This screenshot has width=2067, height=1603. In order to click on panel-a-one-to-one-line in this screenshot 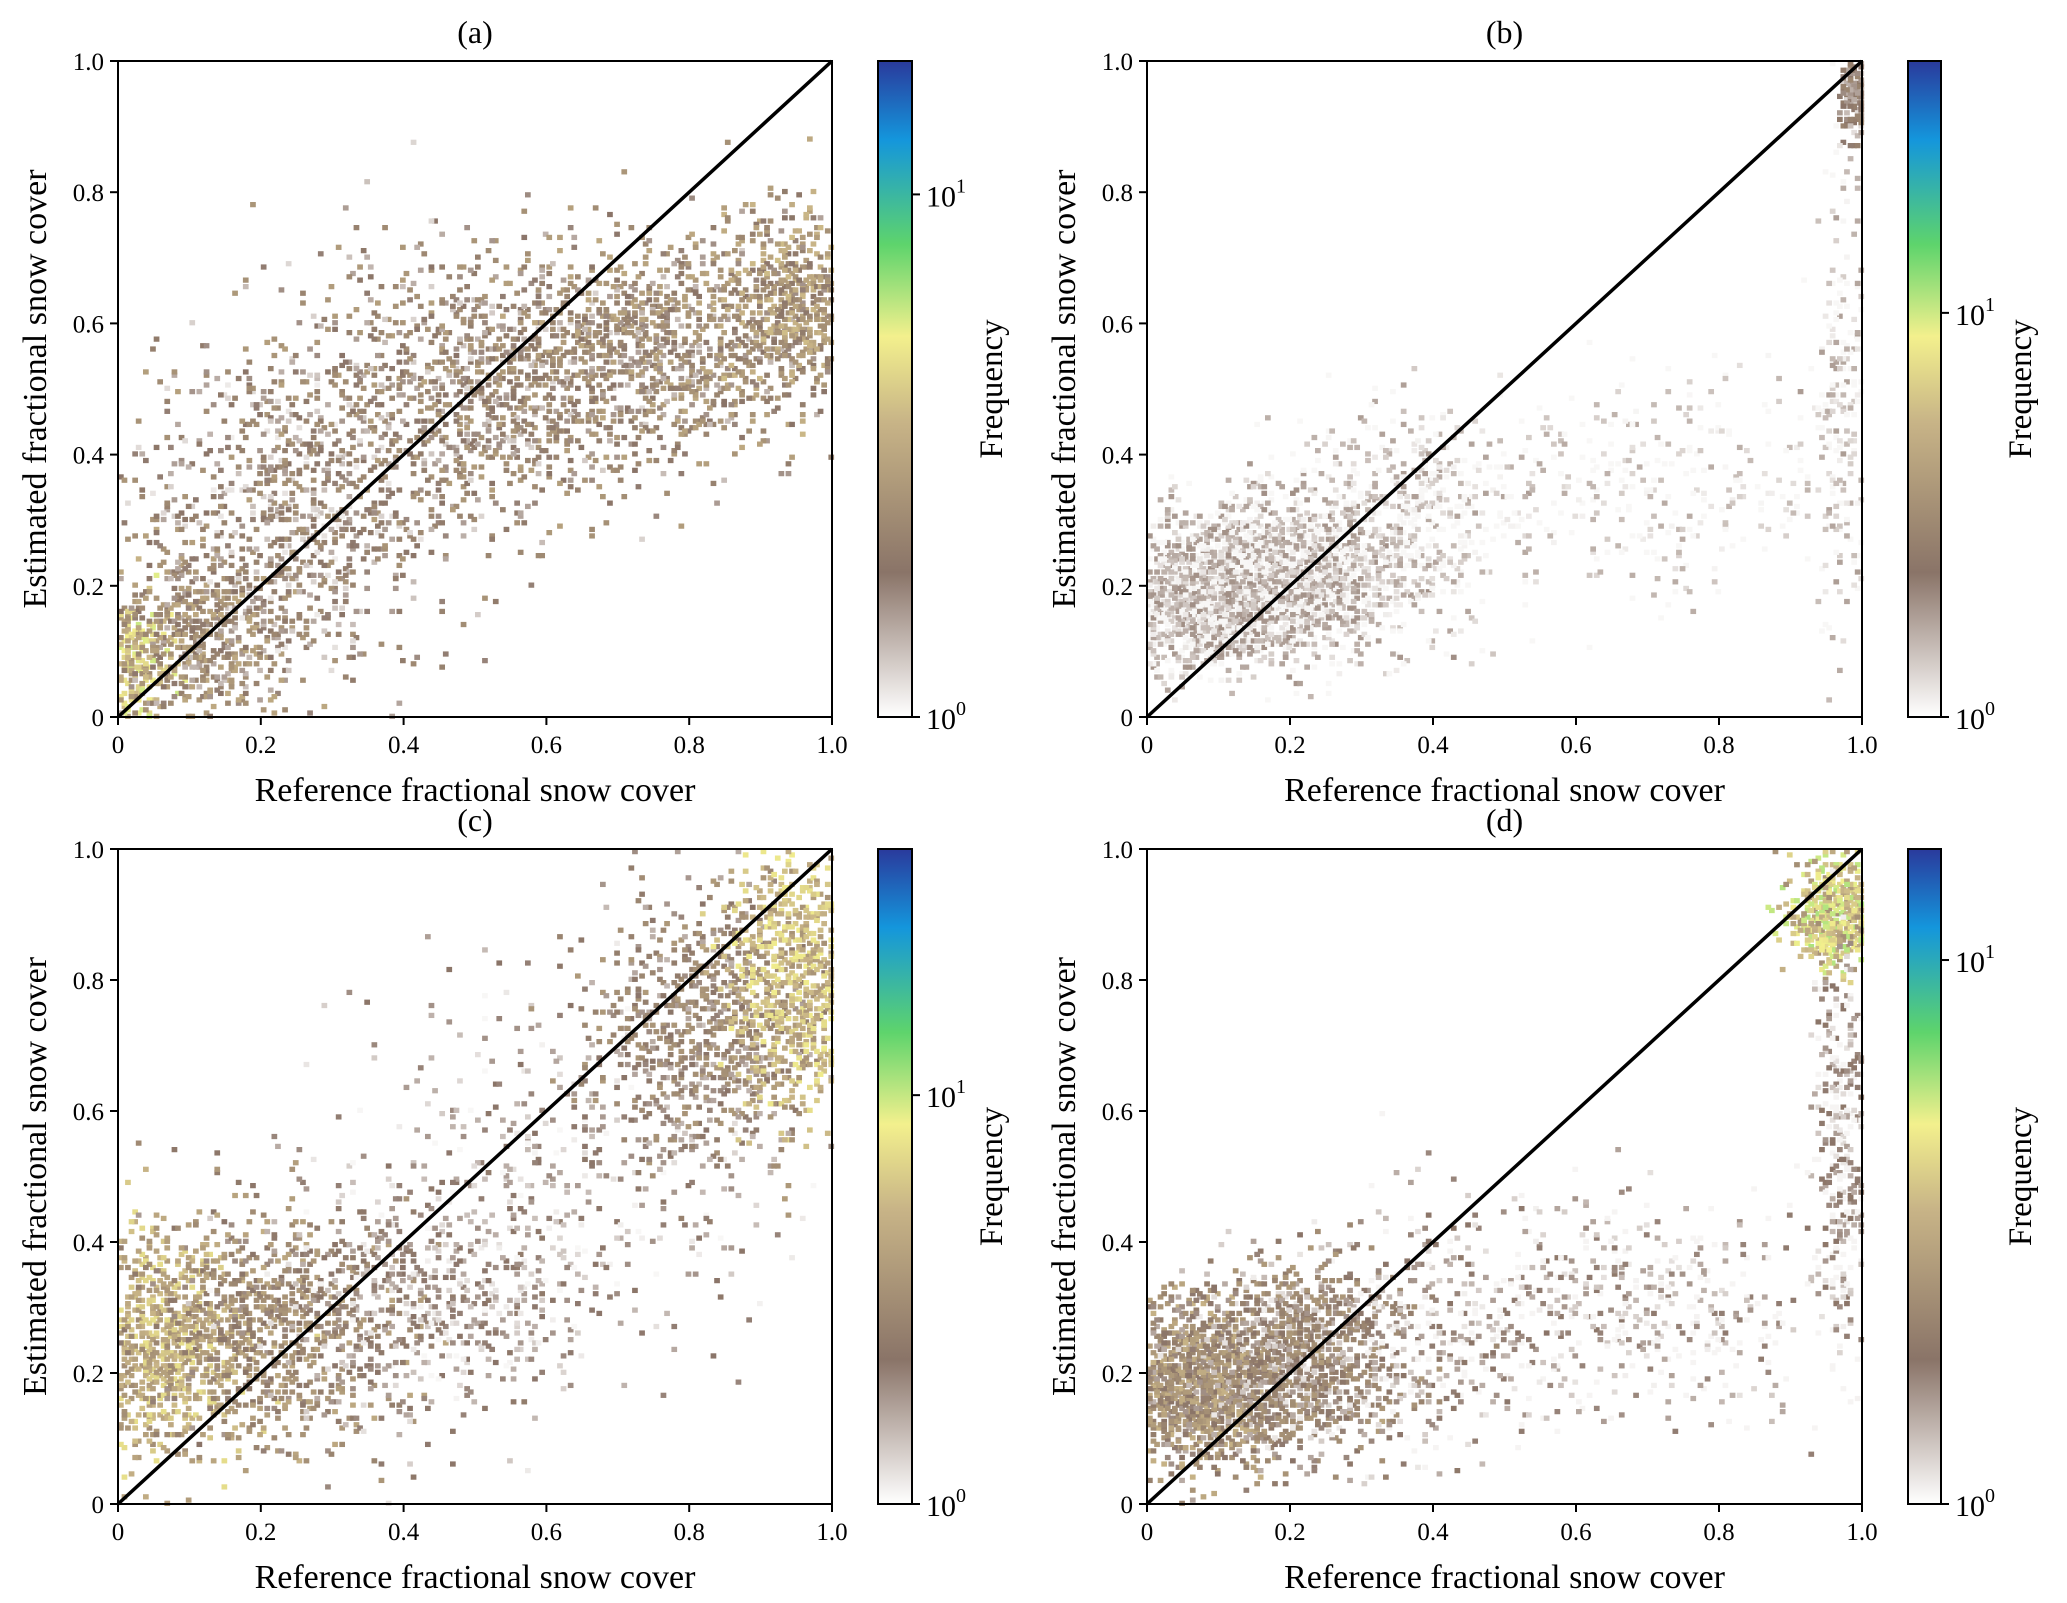, I will do `click(475, 389)`.